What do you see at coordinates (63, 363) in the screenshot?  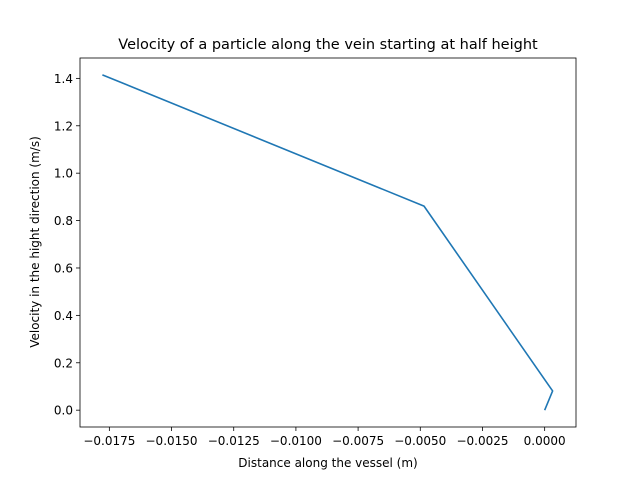 I see `y-tick-label: 0.2` at bounding box center [63, 363].